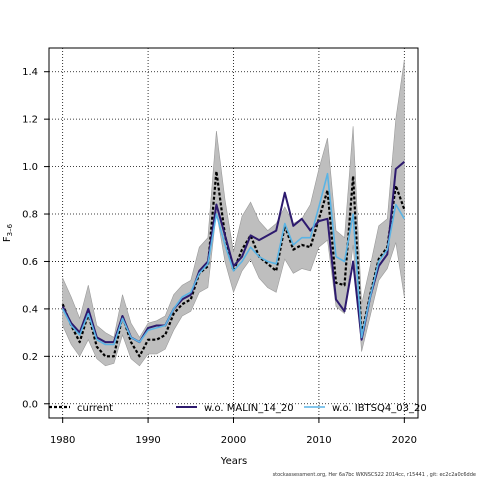 This screenshot has height=480, width=480. I want to click on y-tick-label: 1.2, so click(30, 120).